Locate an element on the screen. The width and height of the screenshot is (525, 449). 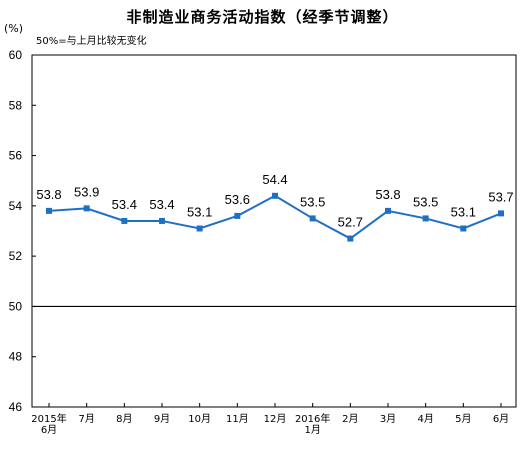
y-tick-label: 60 is located at coordinates (16, 55).